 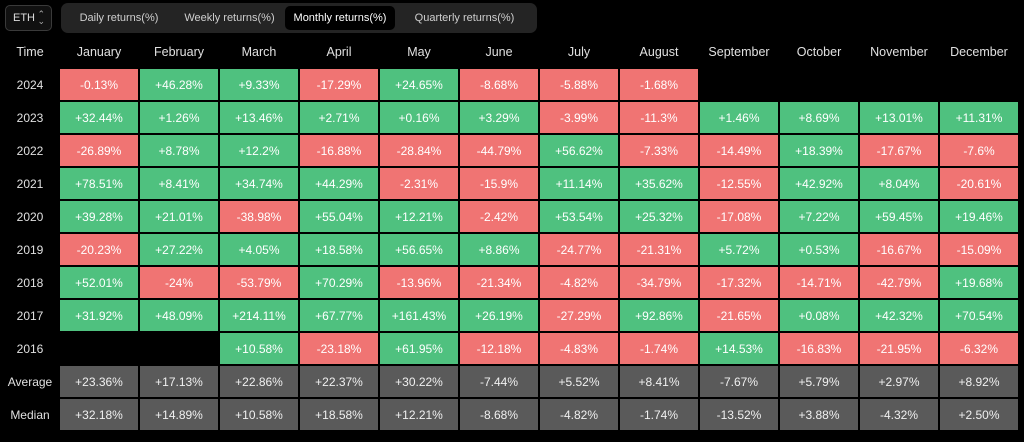 What do you see at coordinates (899, 282) in the screenshot?
I see `return-cell: -42.79%` at bounding box center [899, 282].